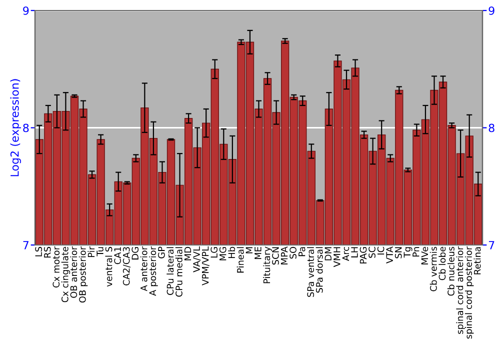 The image size is (500, 350). I want to click on x-tick-label: DG, so click(135, 253).